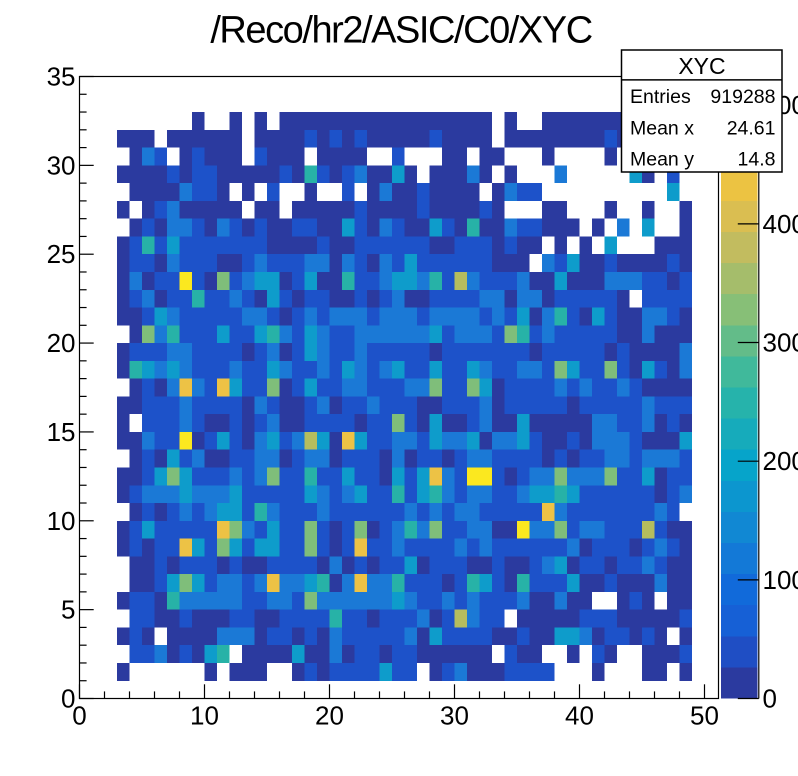 This screenshot has height=776, width=798. Describe the element at coordinates (579, 716) in the screenshot. I see `svg-text: 40` at that location.